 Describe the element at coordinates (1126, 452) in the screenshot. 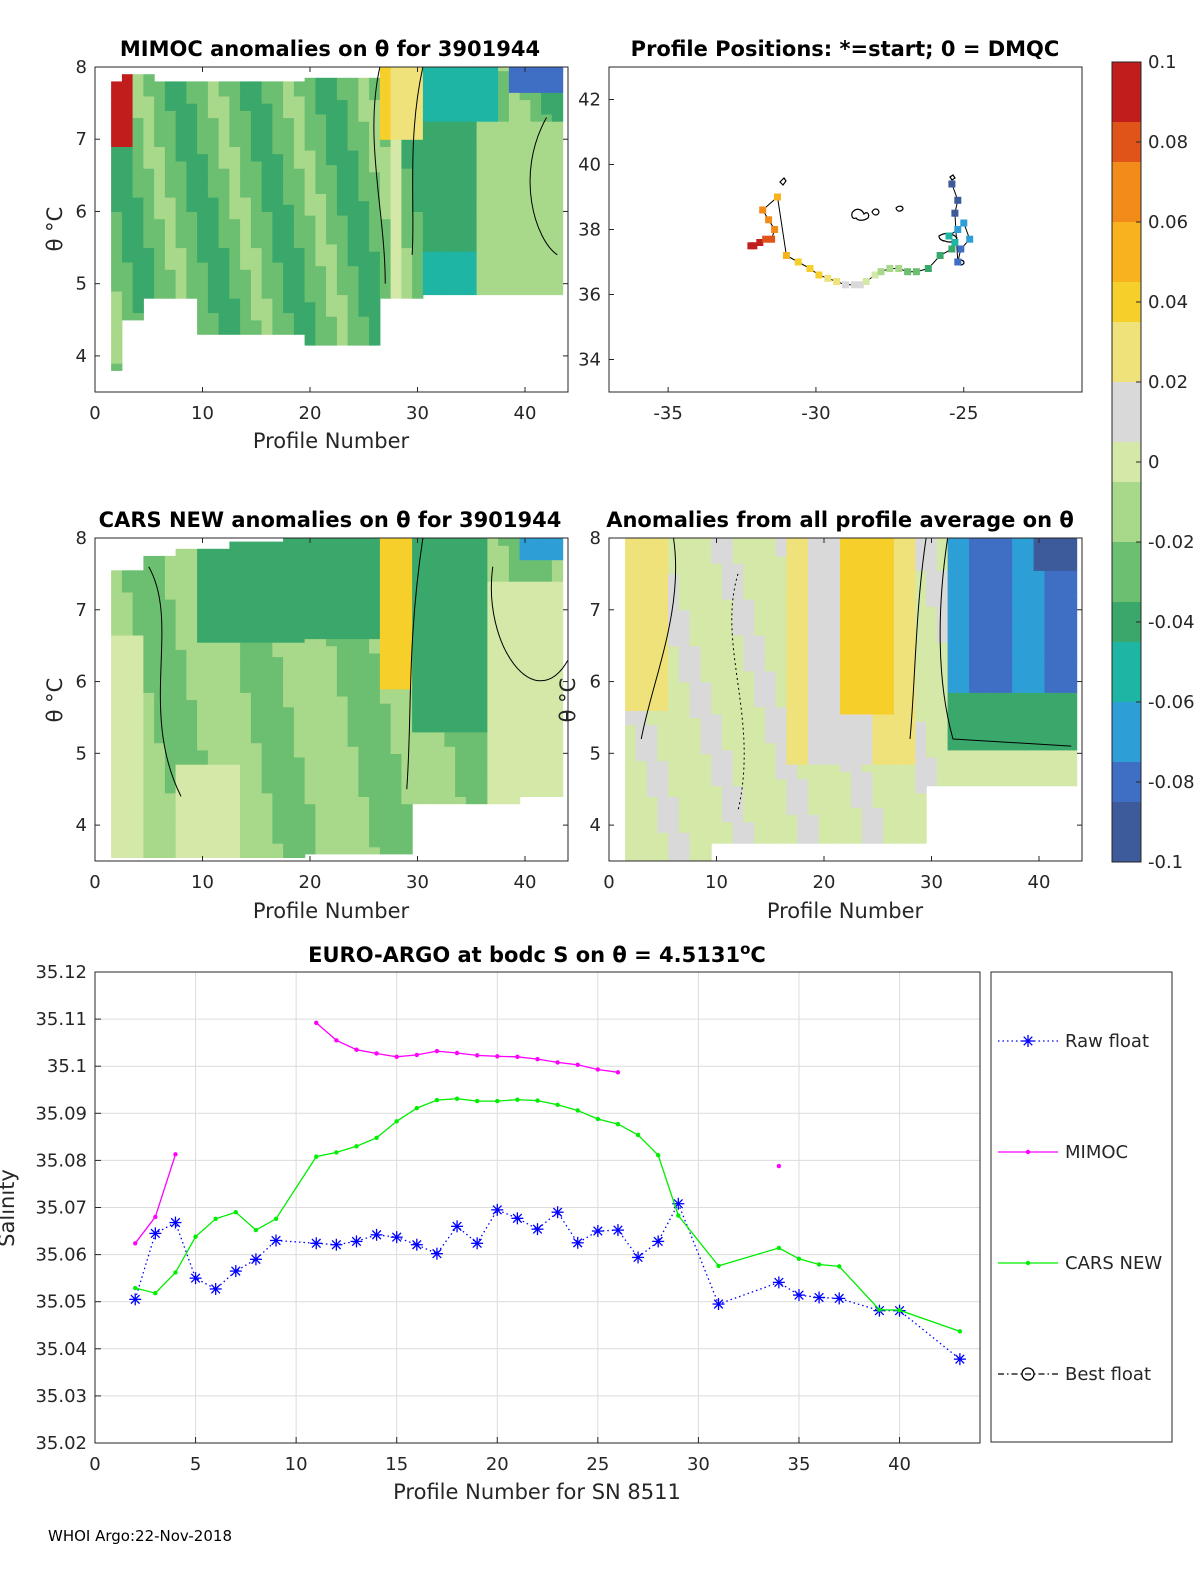

I see `colorbar-band` at that location.